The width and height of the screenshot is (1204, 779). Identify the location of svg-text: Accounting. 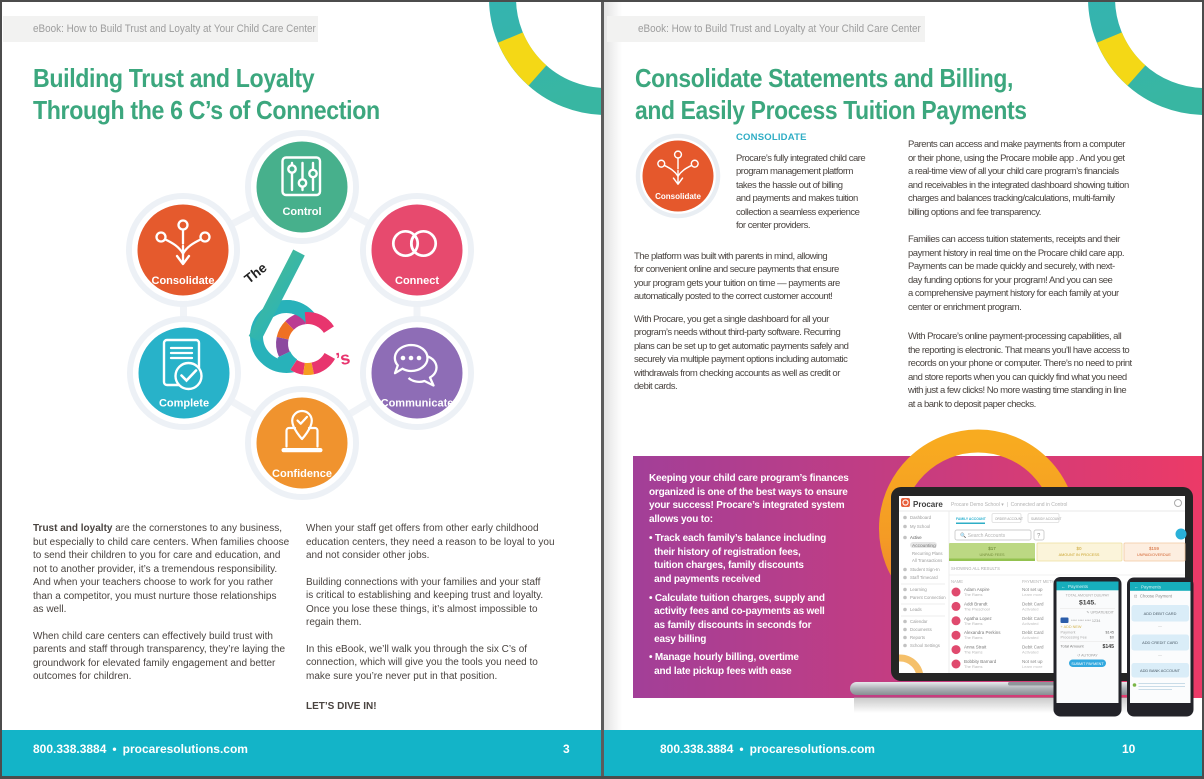
(924, 546).